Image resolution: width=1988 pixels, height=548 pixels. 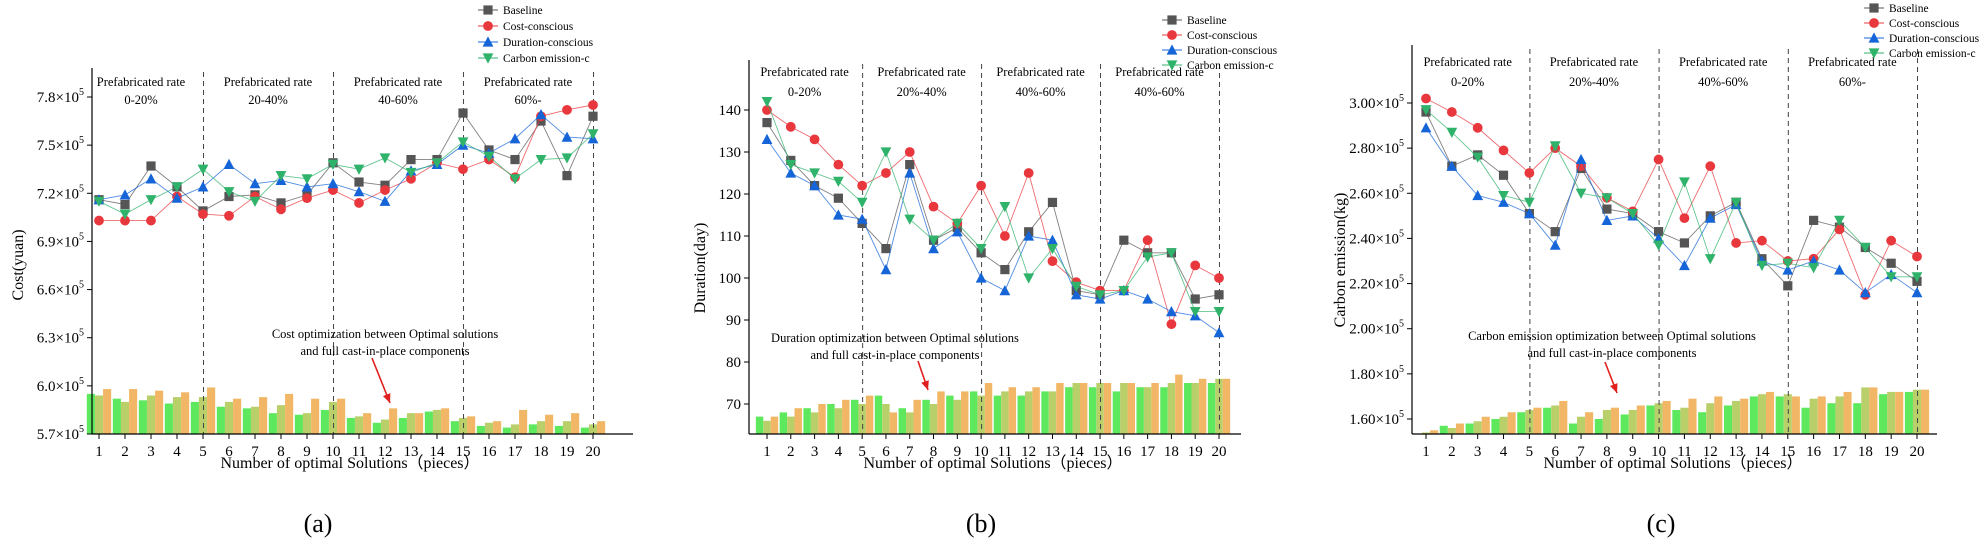 I want to click on series-baseline, so click(x=346, y=162).